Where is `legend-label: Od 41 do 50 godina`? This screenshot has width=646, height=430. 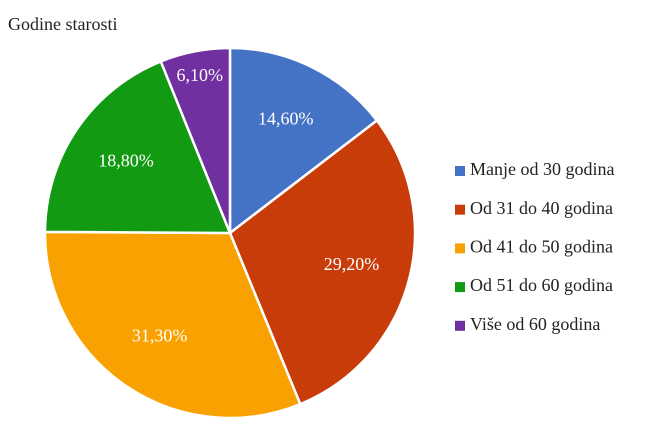
legend-label: Od 41 do 50 godina is located at coordinates (541, 247).